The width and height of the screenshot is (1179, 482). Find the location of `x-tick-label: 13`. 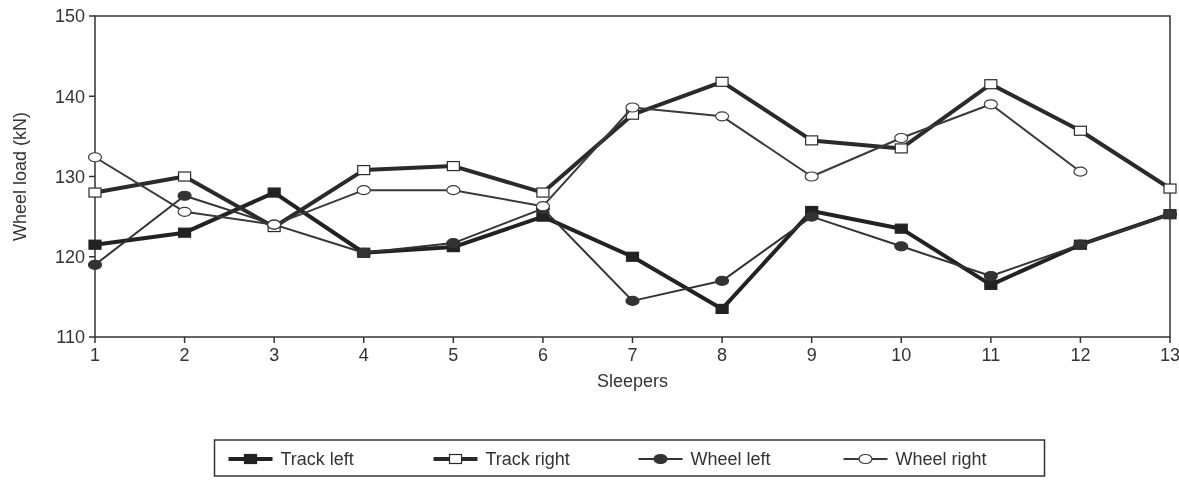

x-tick-label: 13 is located at coordinates (1169, 355).